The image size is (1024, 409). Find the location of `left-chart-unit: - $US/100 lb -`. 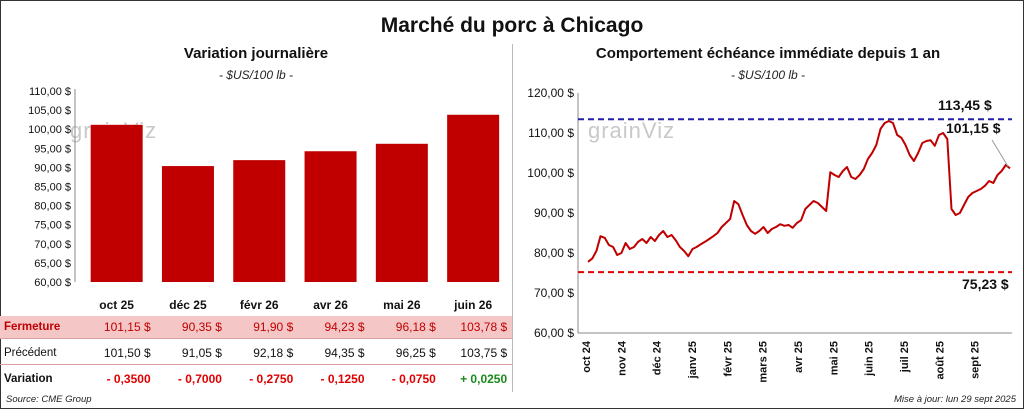

left-chart-unit: - $US/100 lb - is located at coordinates (256, 75).